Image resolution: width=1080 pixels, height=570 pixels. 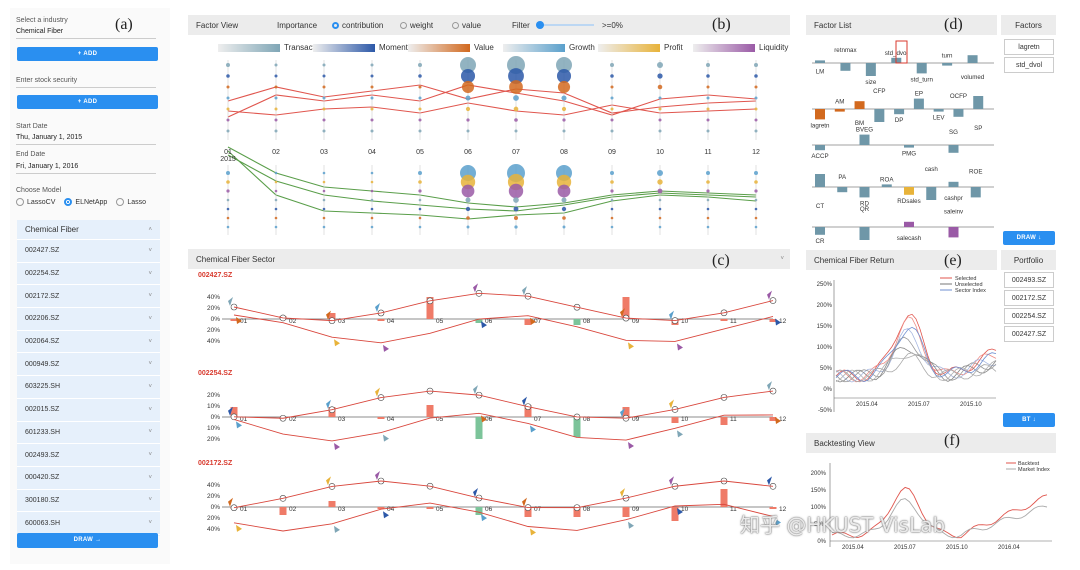 I want to click on stock-list-item: 002064.SZ ˅, so click(x=88, y=342).